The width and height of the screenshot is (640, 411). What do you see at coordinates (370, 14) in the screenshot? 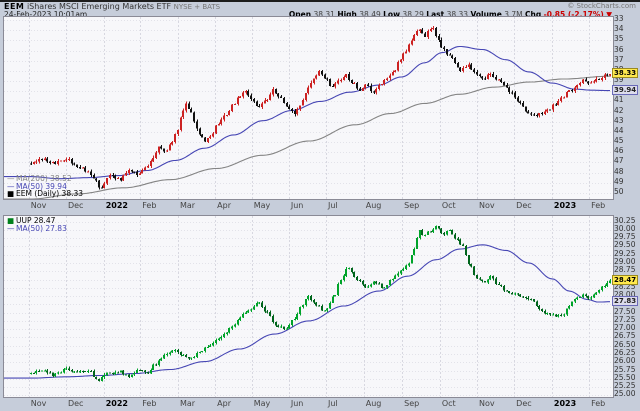
I see `high-value: 38.49` at bounding box center [370, 14].